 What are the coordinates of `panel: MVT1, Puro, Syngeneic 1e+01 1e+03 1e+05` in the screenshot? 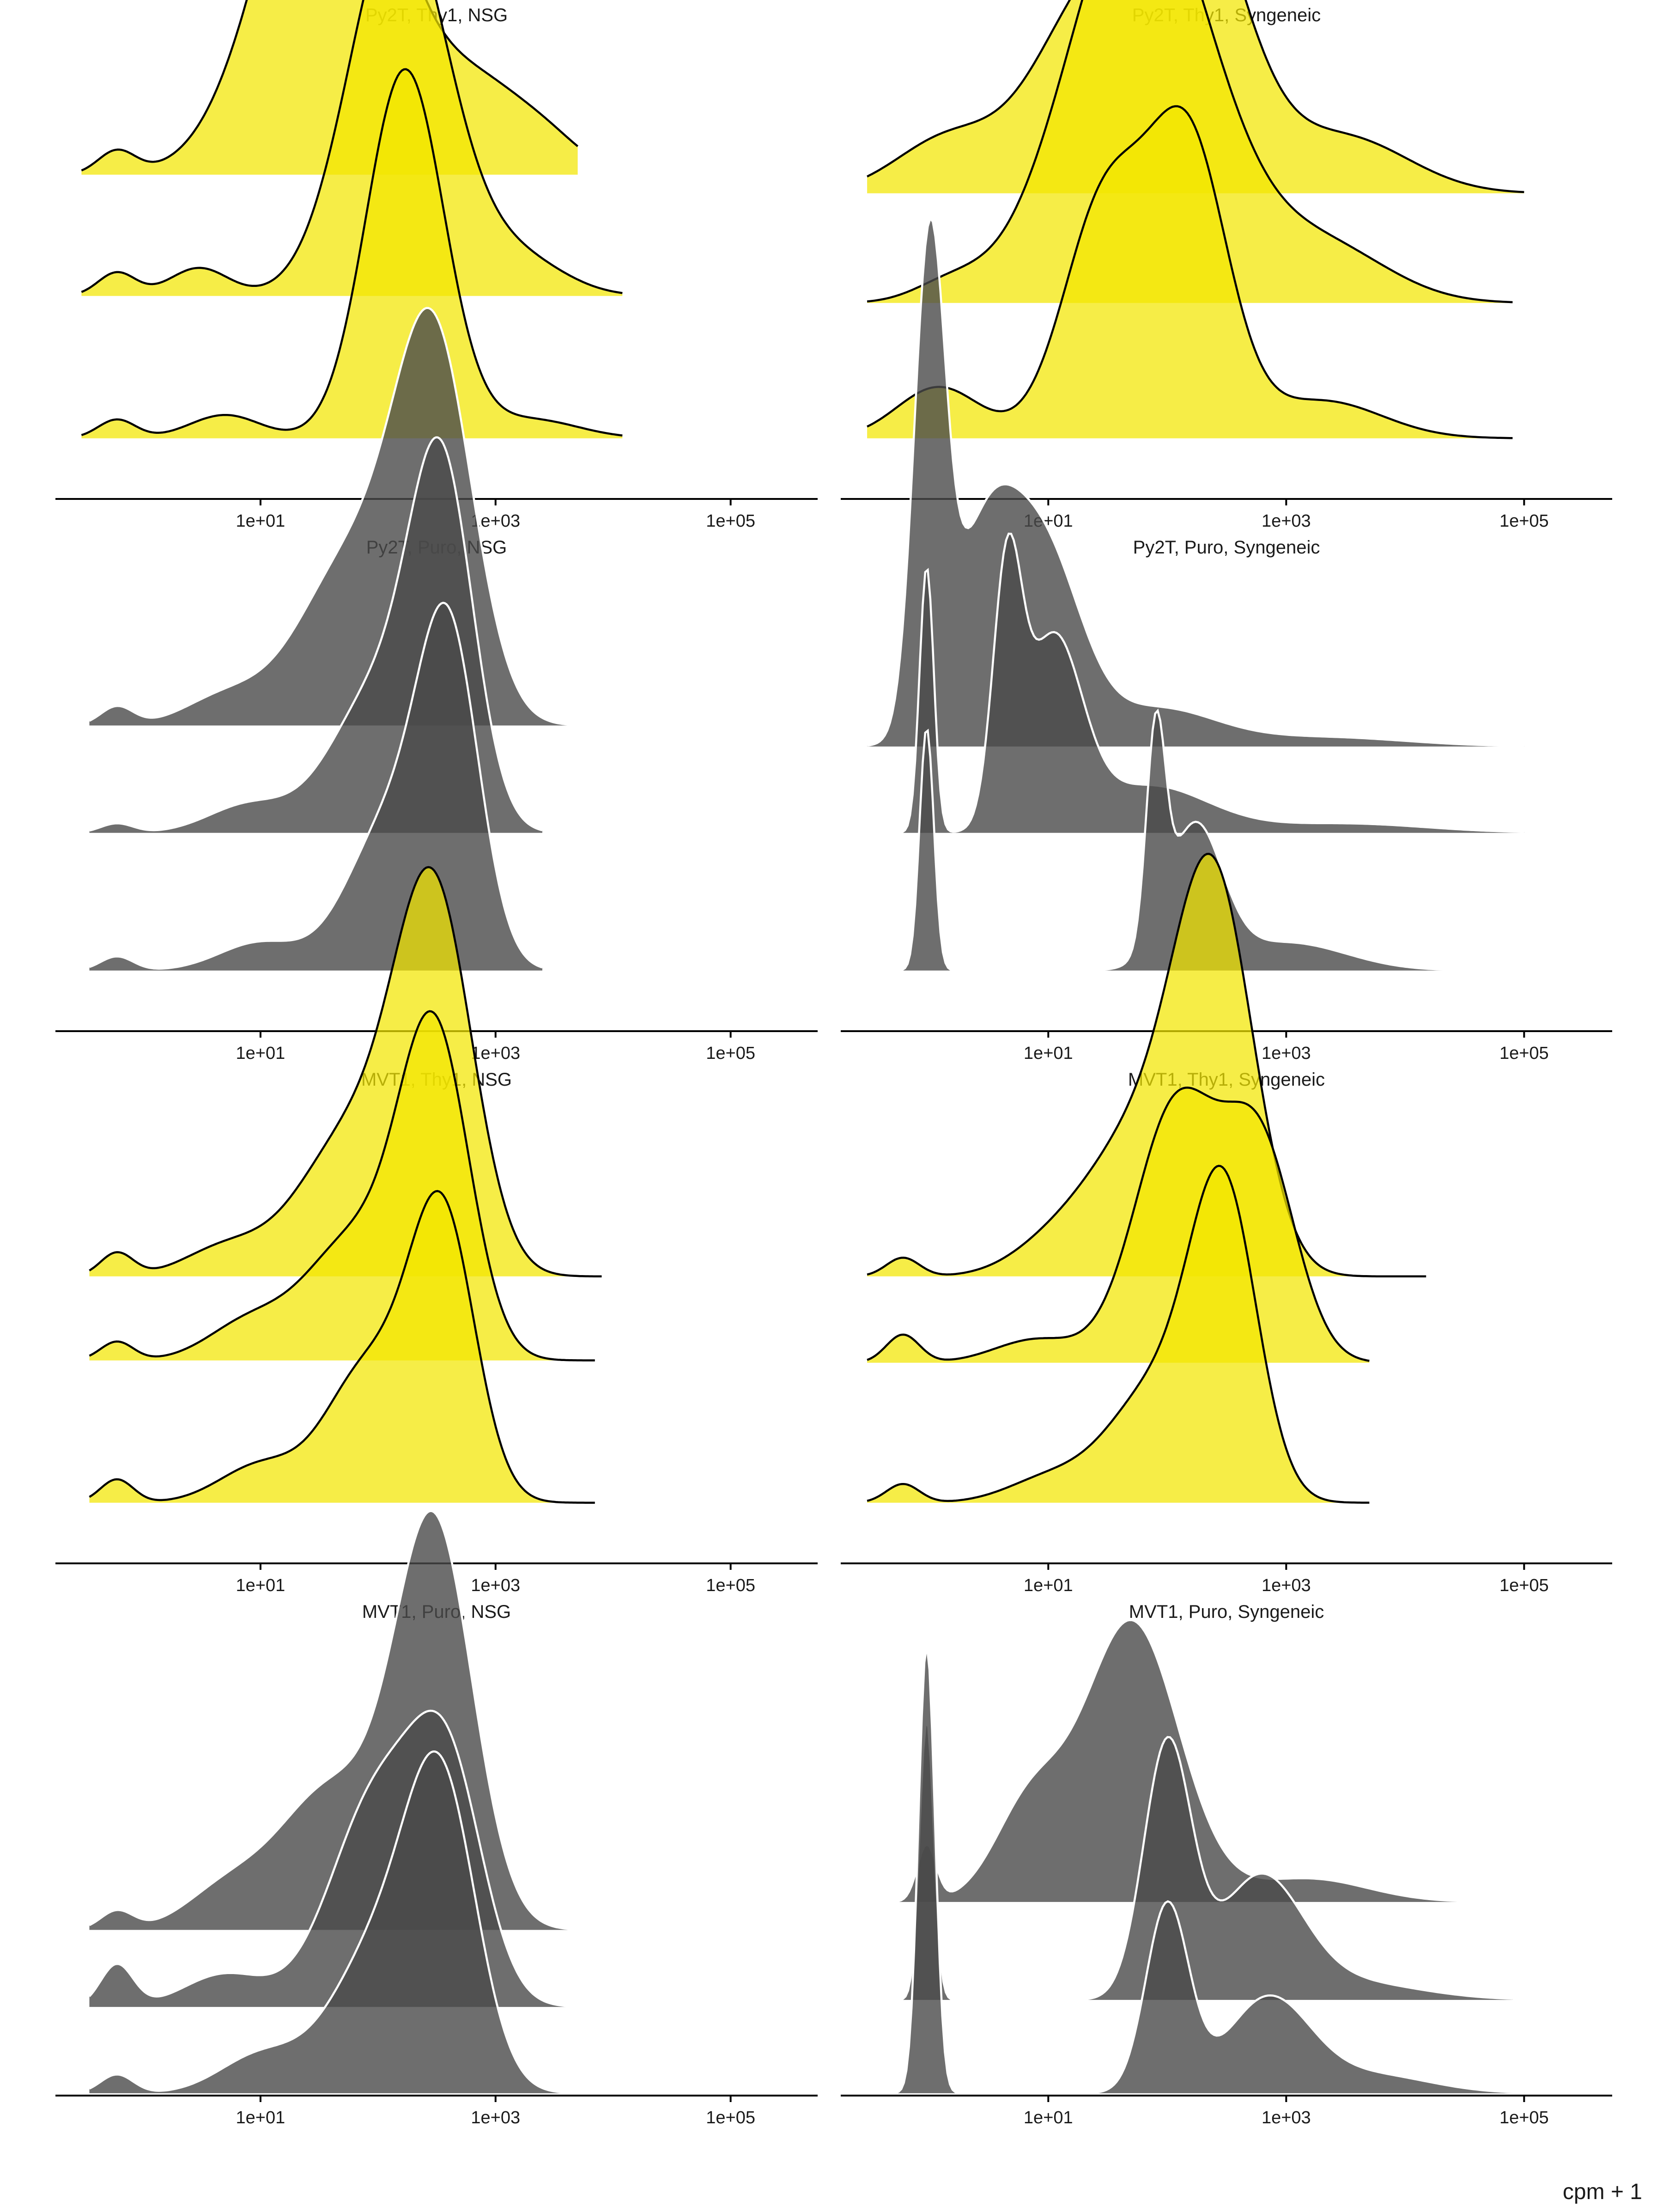 It's located at (1226, 1864).